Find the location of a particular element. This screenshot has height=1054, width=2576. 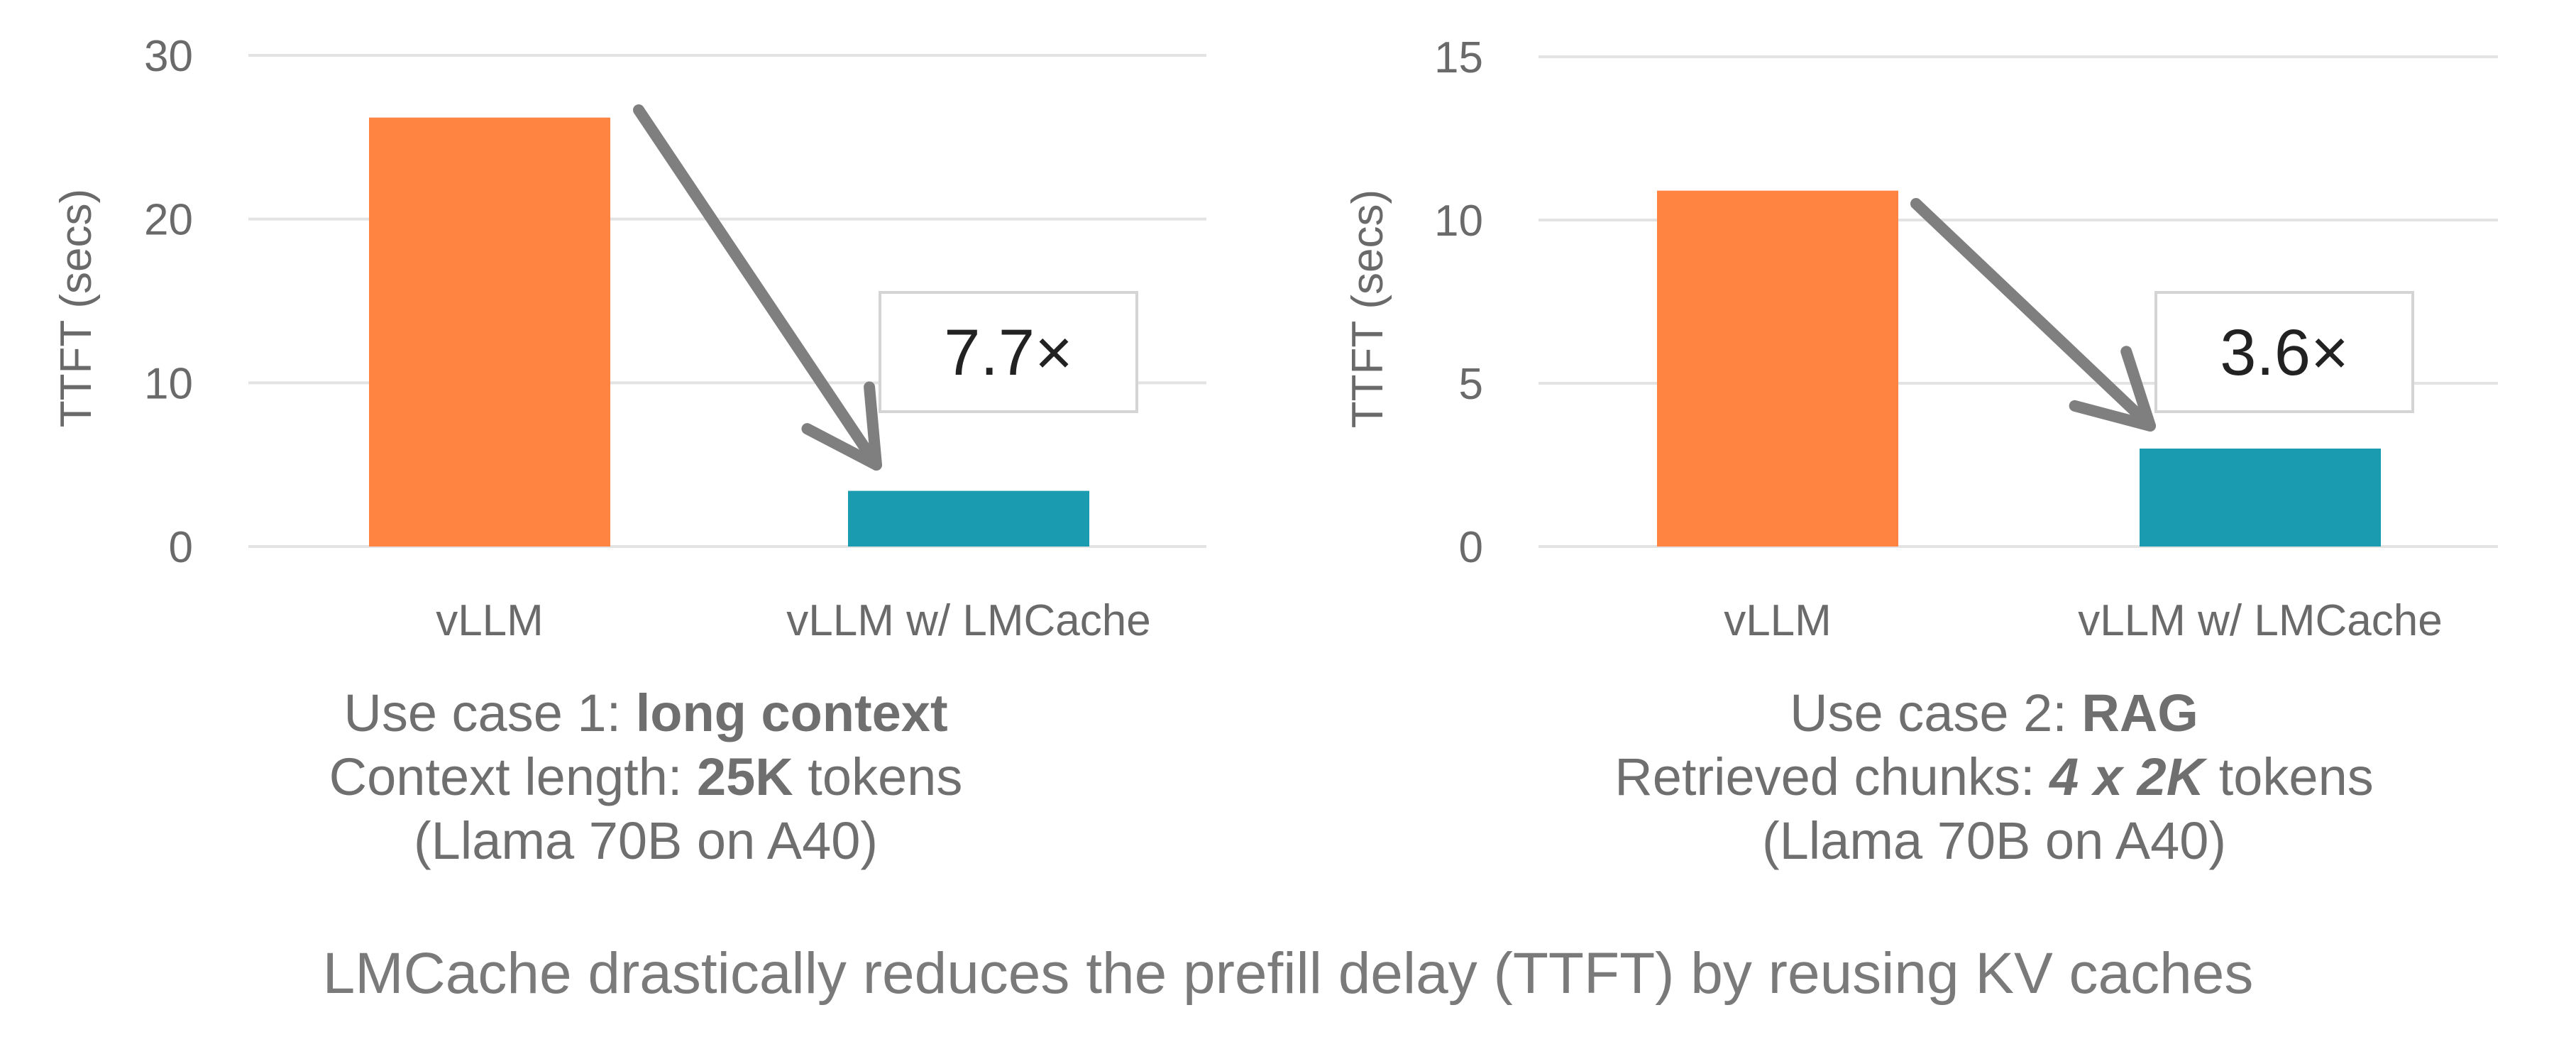

caption-1-line-2-bold: 25K is located at coordinates (744, 776).